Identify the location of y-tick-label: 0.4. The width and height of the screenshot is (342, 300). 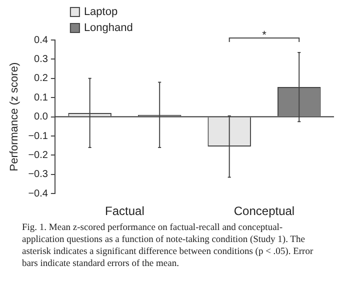
(41, 40).